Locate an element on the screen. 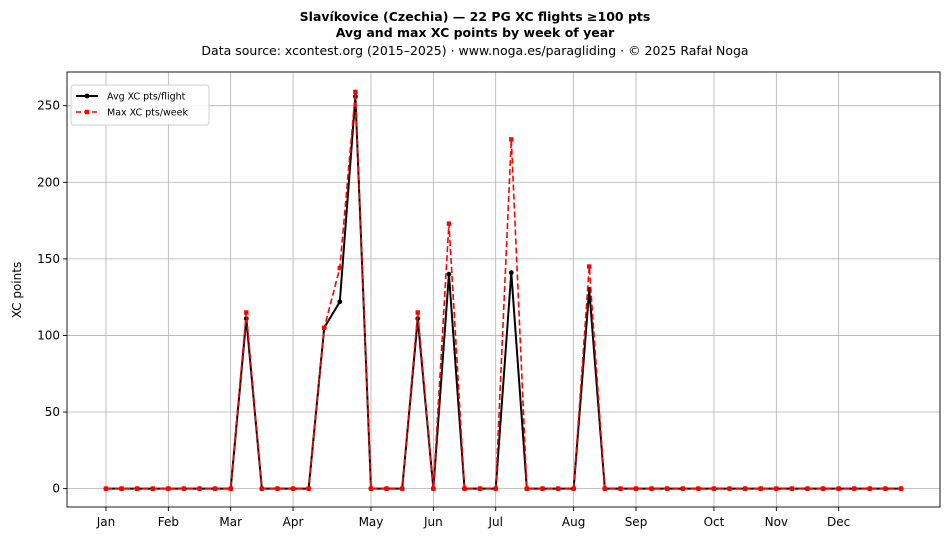 Image resolution: width=950 pixels, height=539 pixels. y-tick-label-2: 100 is located at coordinates (48, 335).